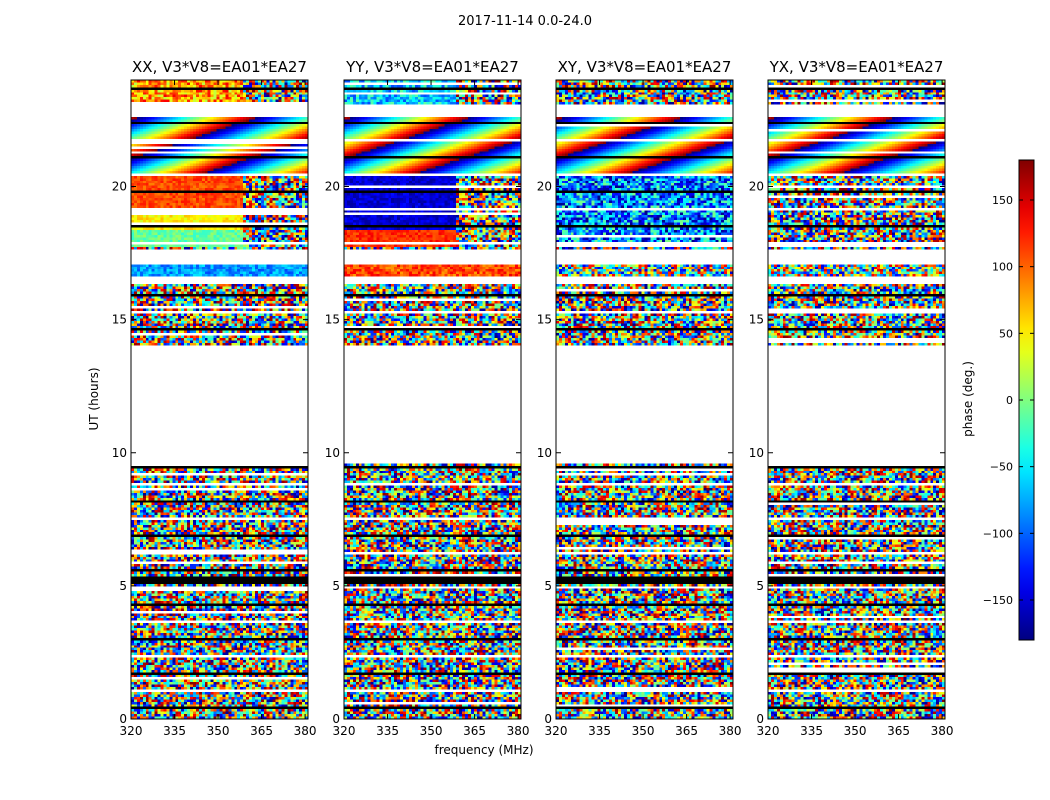  I want to click on y-tick-label-0-3: 15, so click(119, 320).